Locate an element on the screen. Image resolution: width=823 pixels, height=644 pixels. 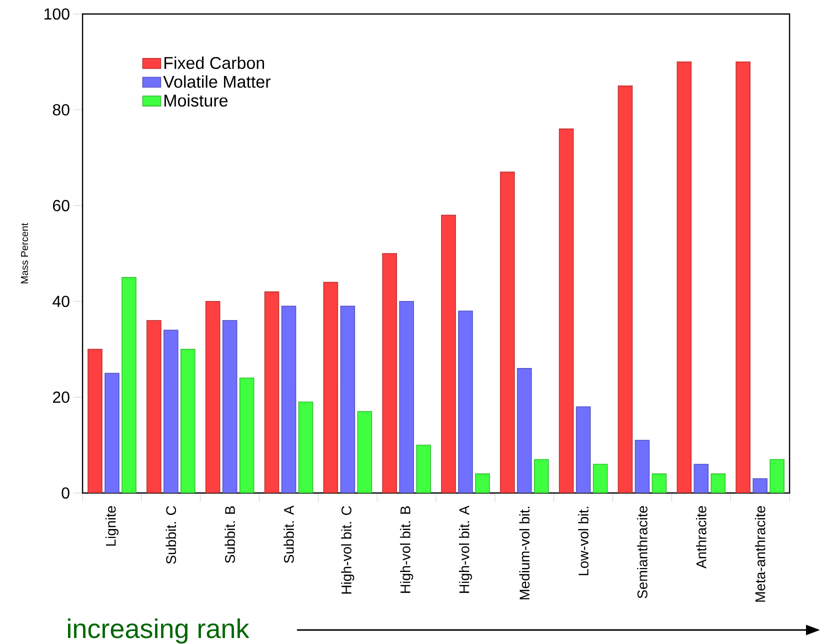
legend-label: Moisture is located at coordinates (196, 100).